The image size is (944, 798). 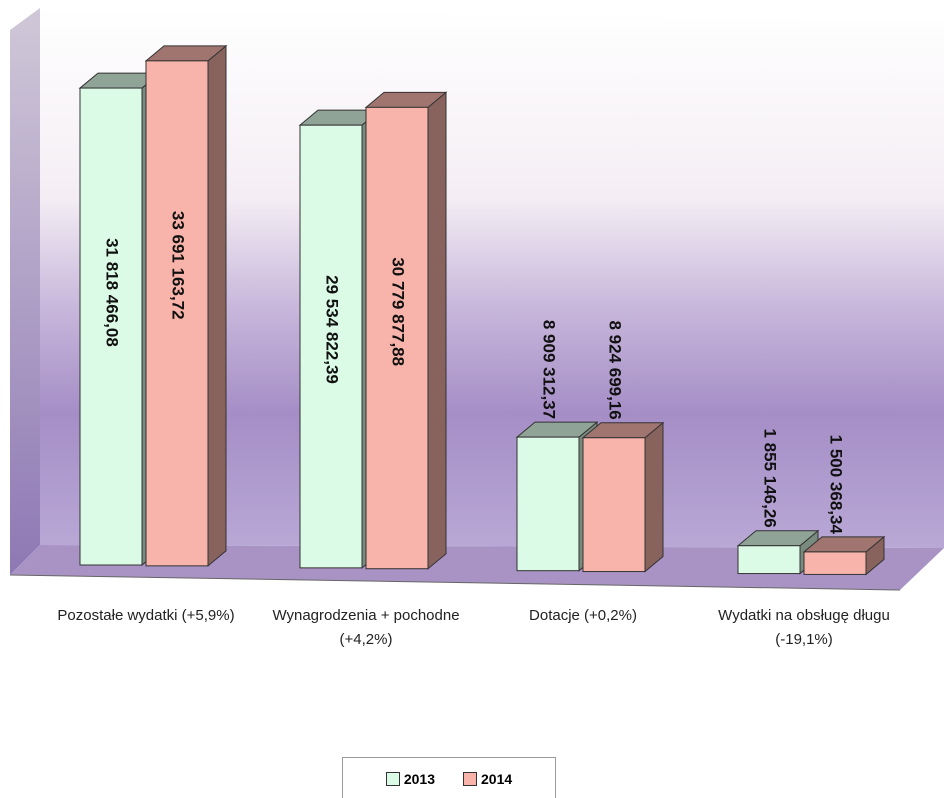 I want to click on value-label: 1 500 368,34, so click(x=836, y=485).